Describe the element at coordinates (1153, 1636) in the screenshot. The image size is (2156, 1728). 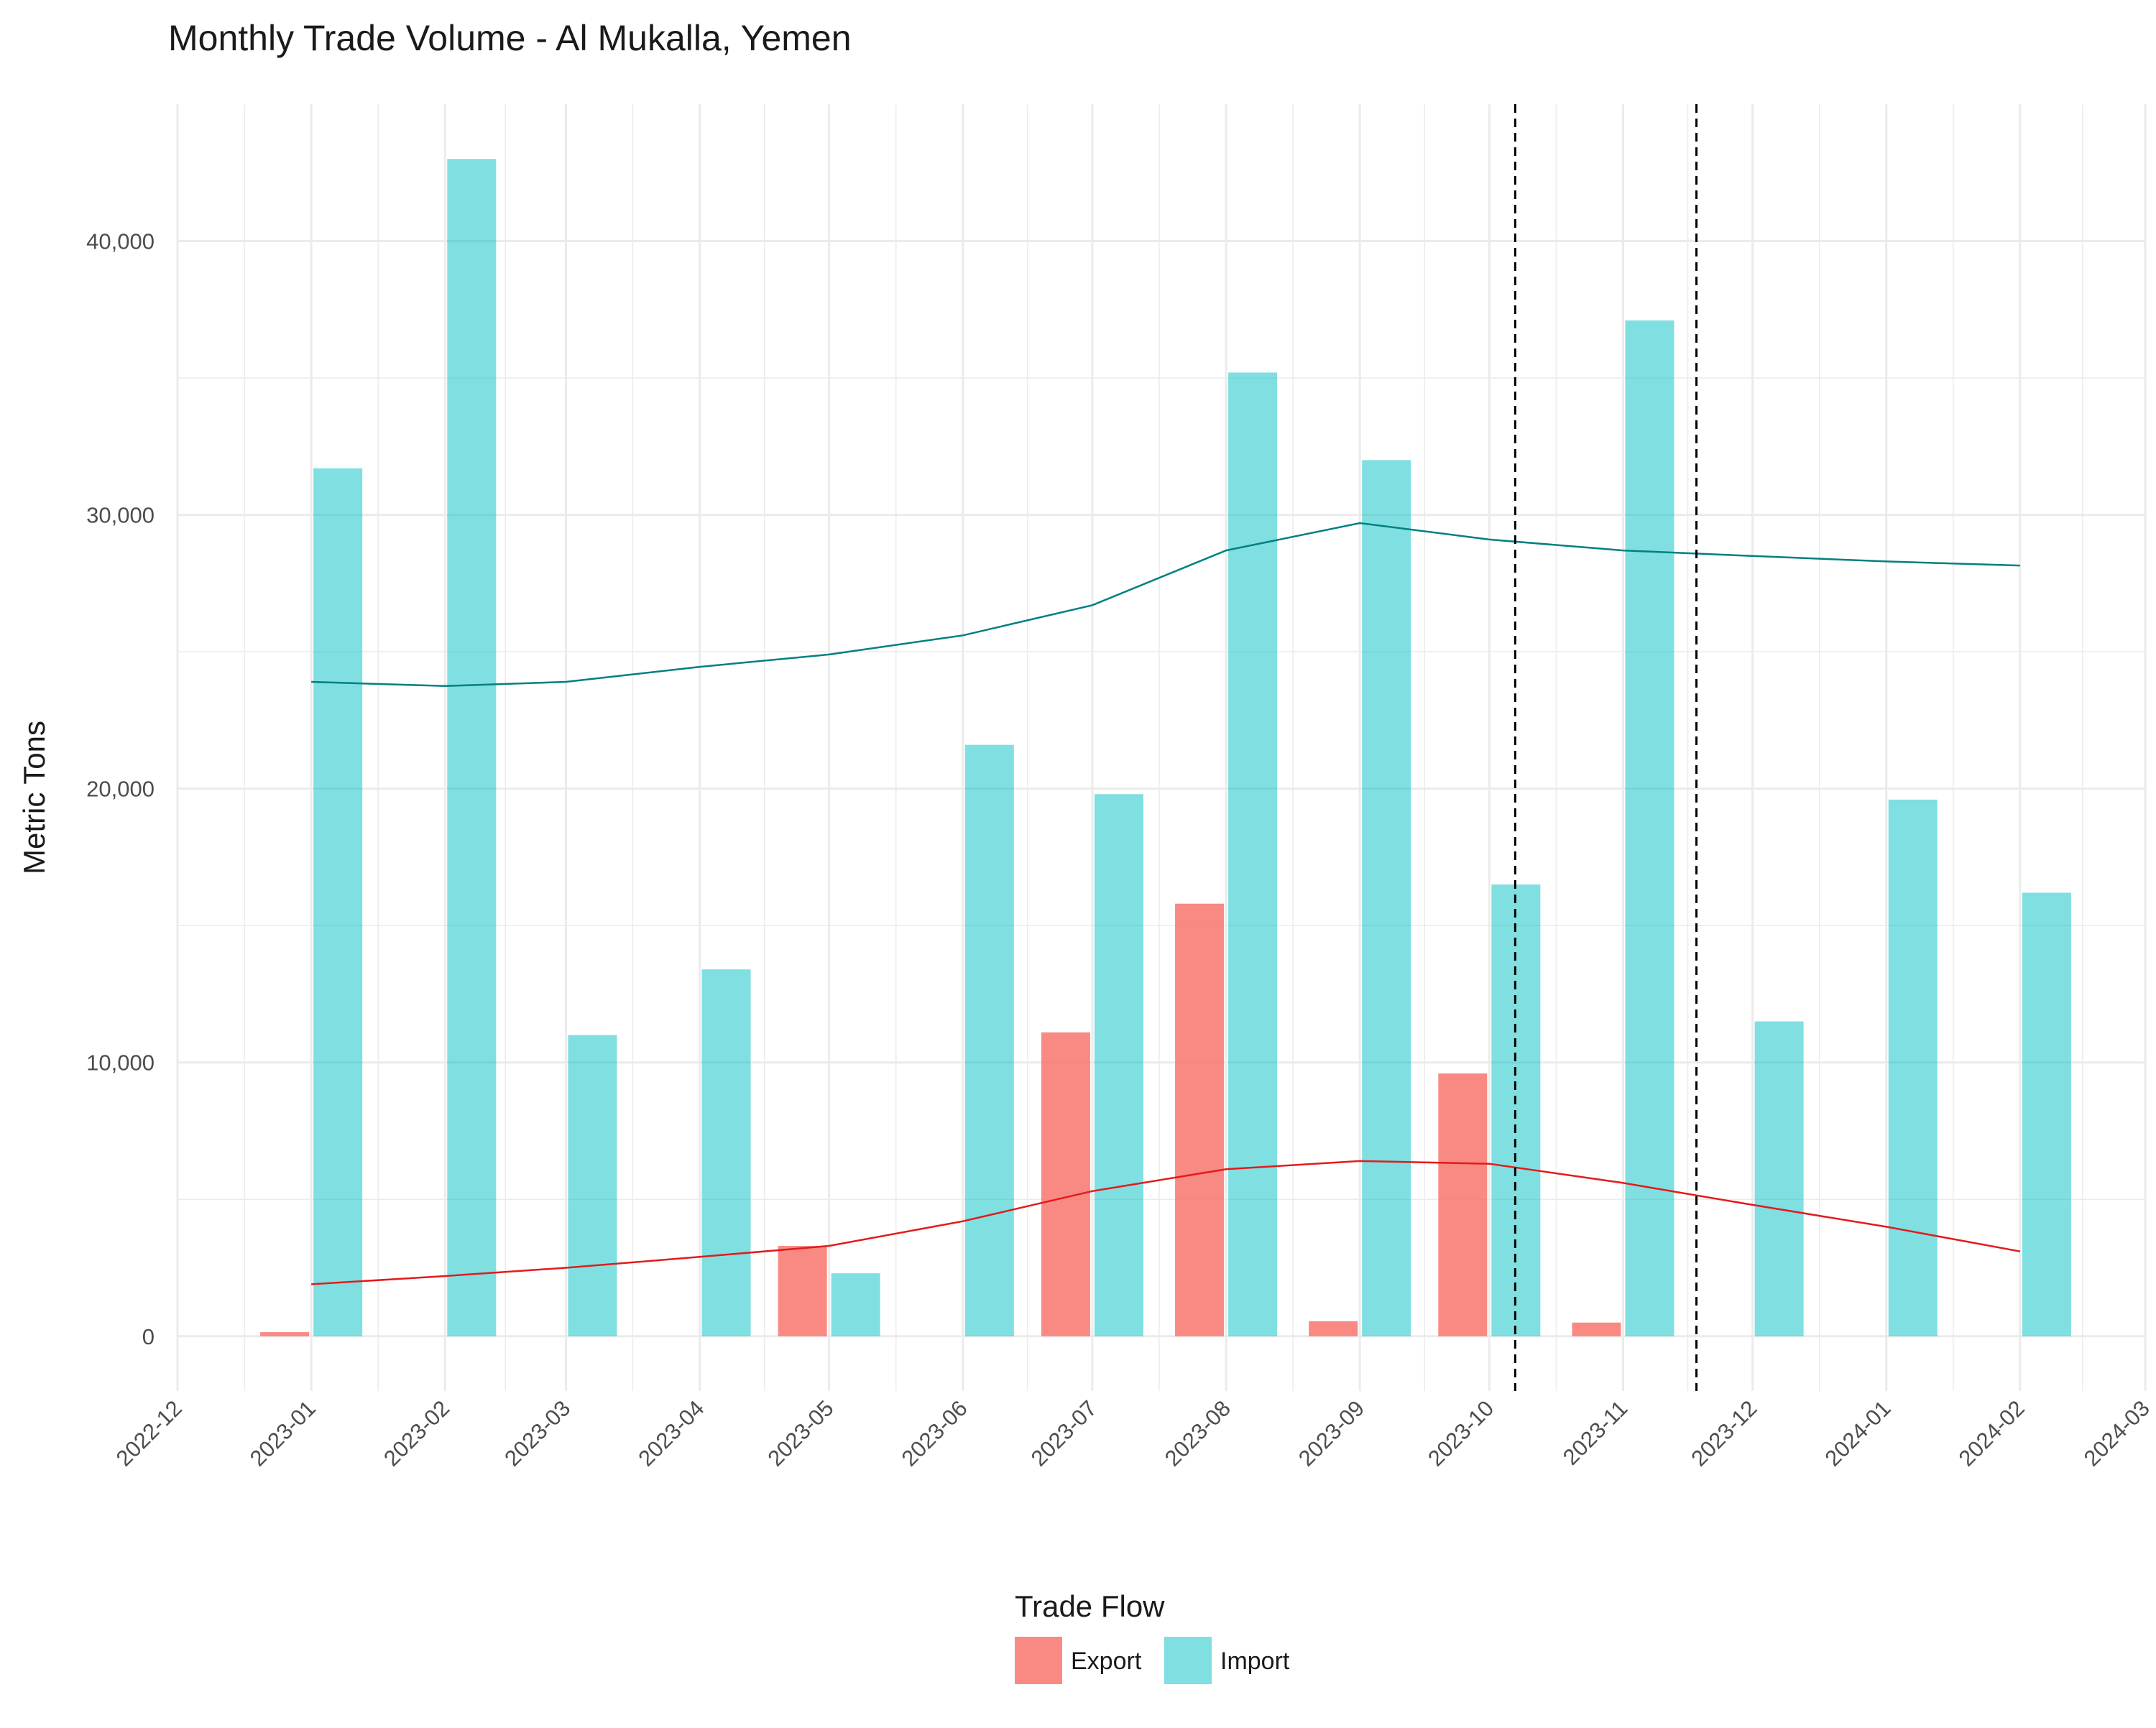
I see `legend: Trade Flow Export Import` at that location.